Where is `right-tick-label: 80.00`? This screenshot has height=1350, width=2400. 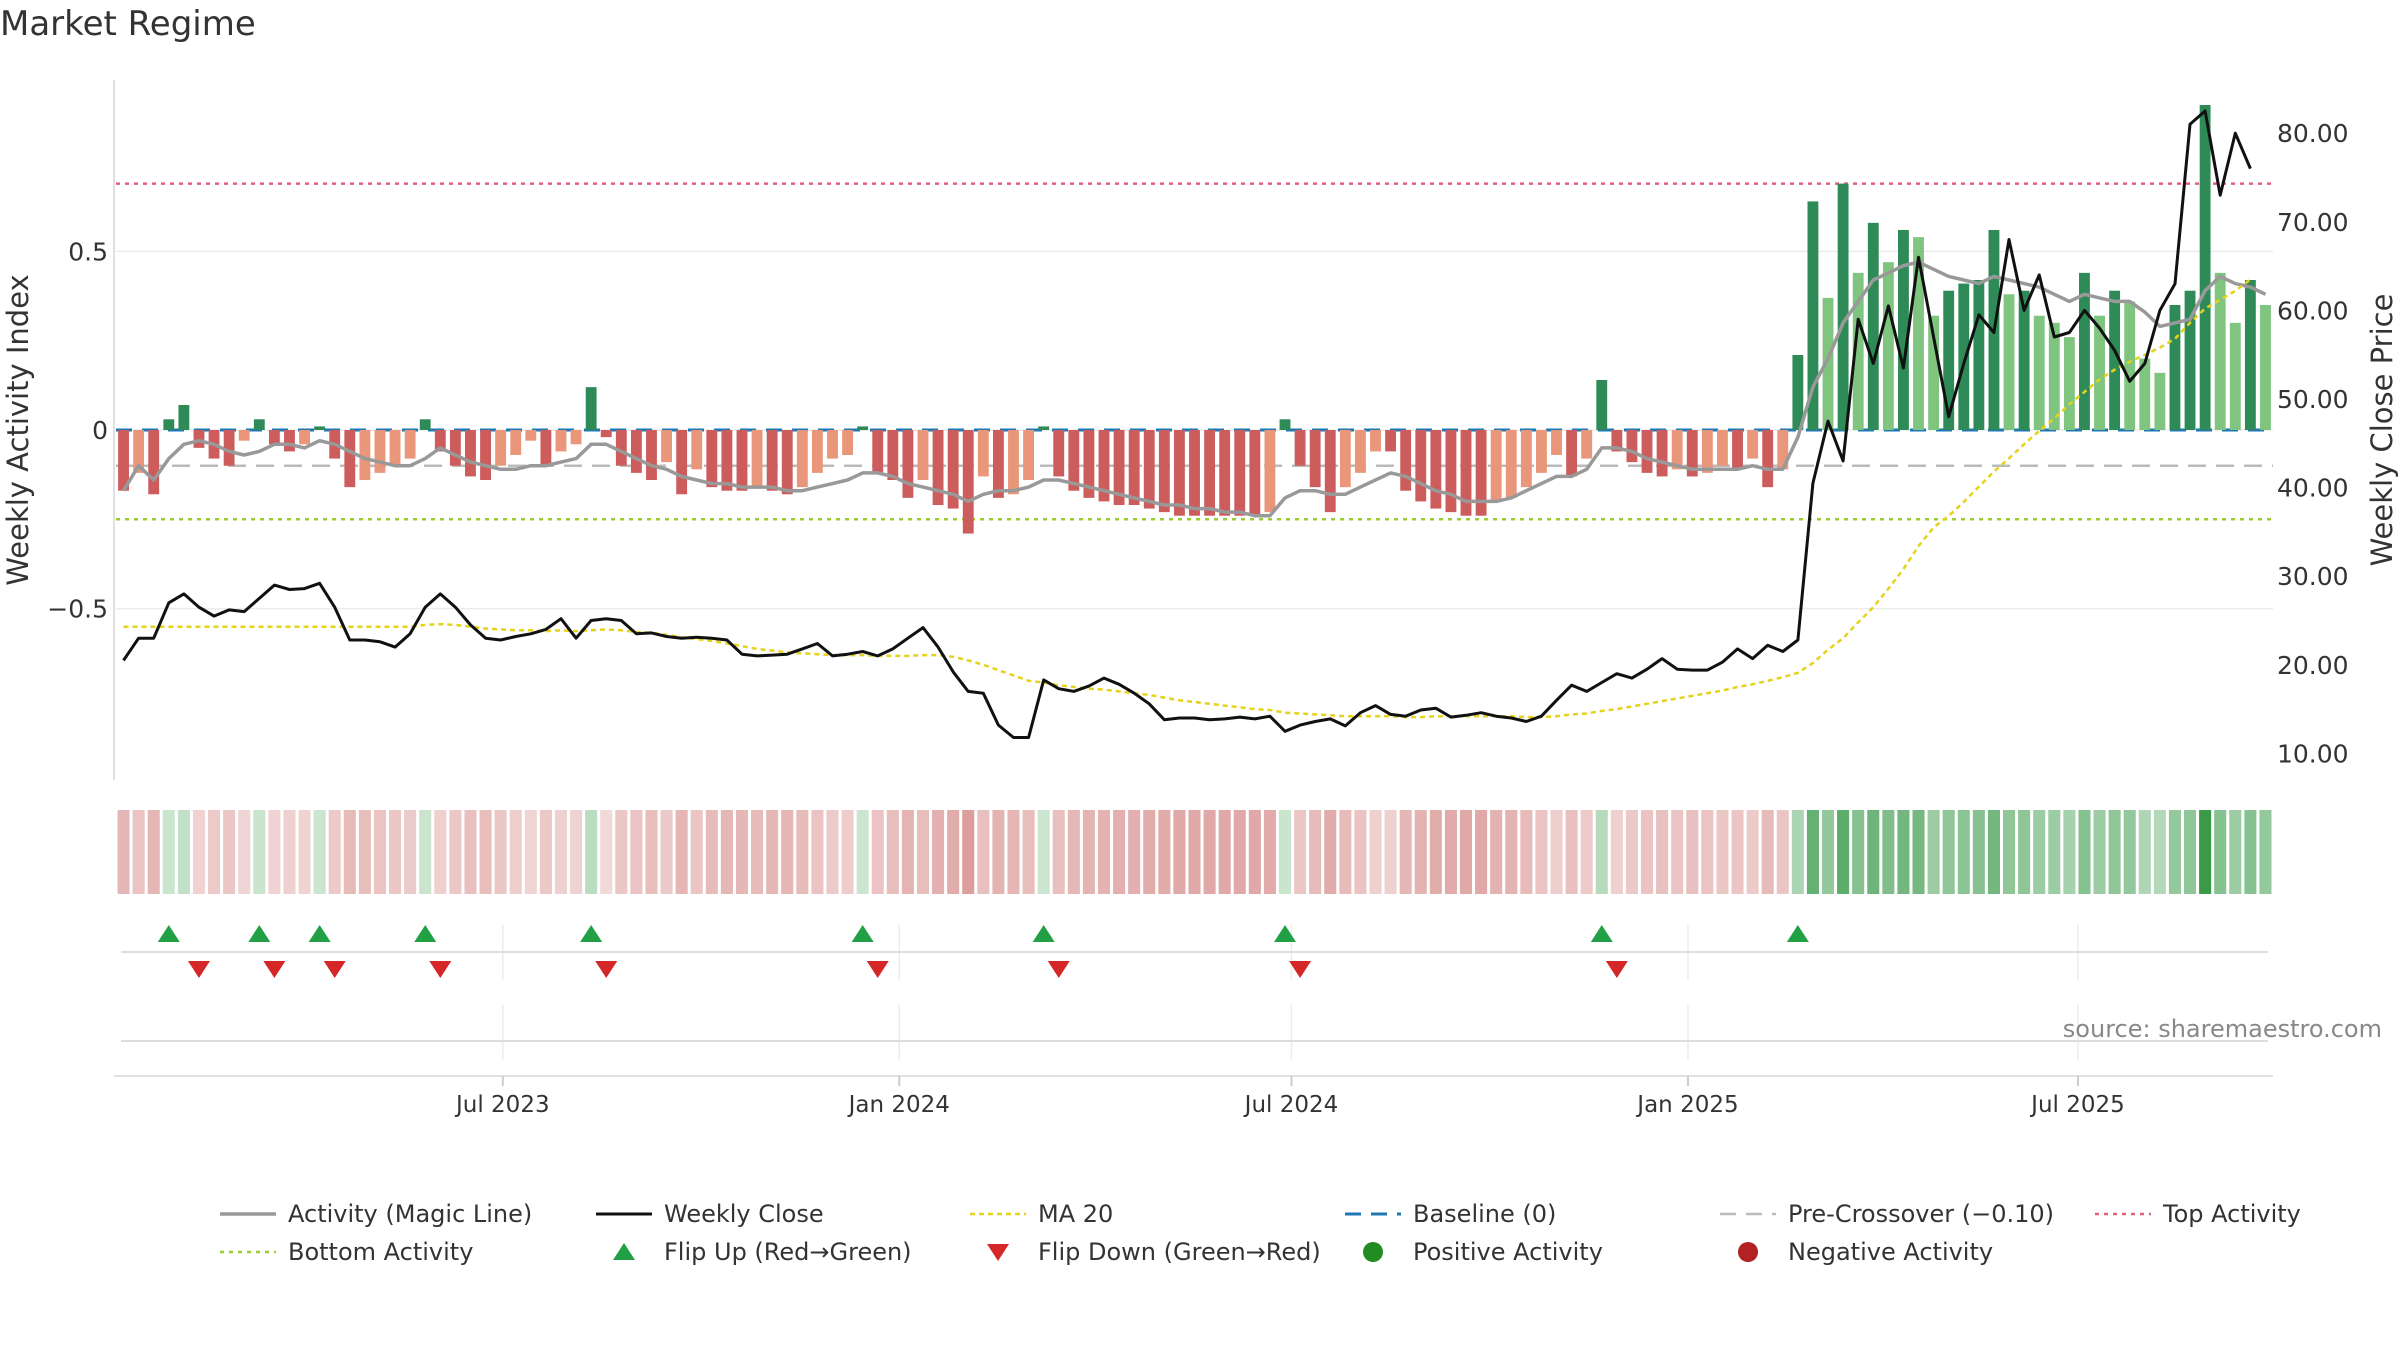
right-tick-label: 80.00 is located at coordinates (2313, 133).